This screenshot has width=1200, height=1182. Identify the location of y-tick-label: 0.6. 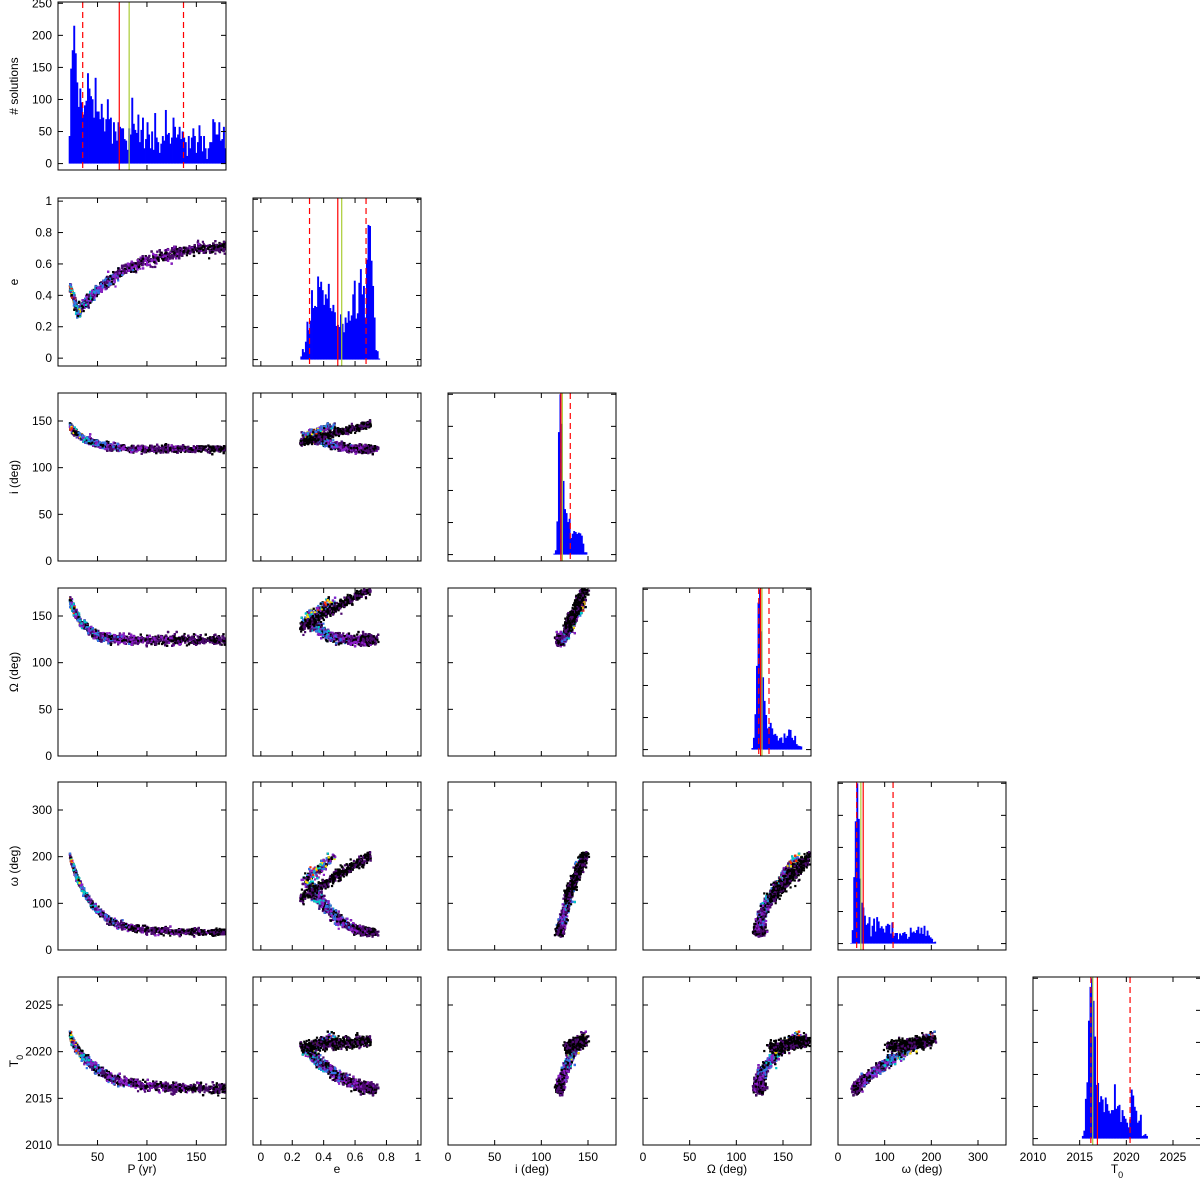
(43, 264).